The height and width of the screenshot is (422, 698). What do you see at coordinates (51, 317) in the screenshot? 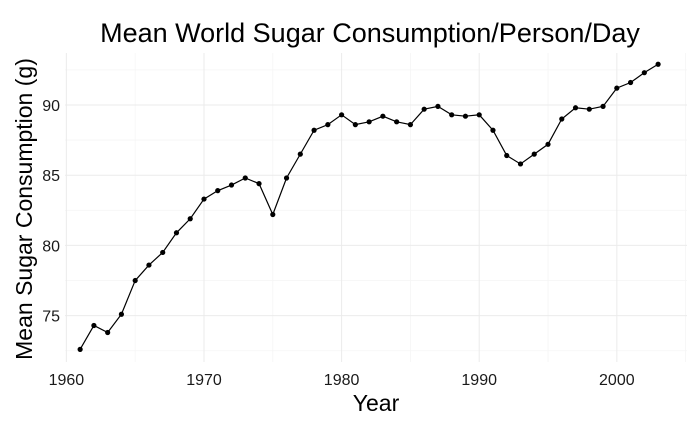
I see `y-tick-label: 75` at bounding box center [51, 317].